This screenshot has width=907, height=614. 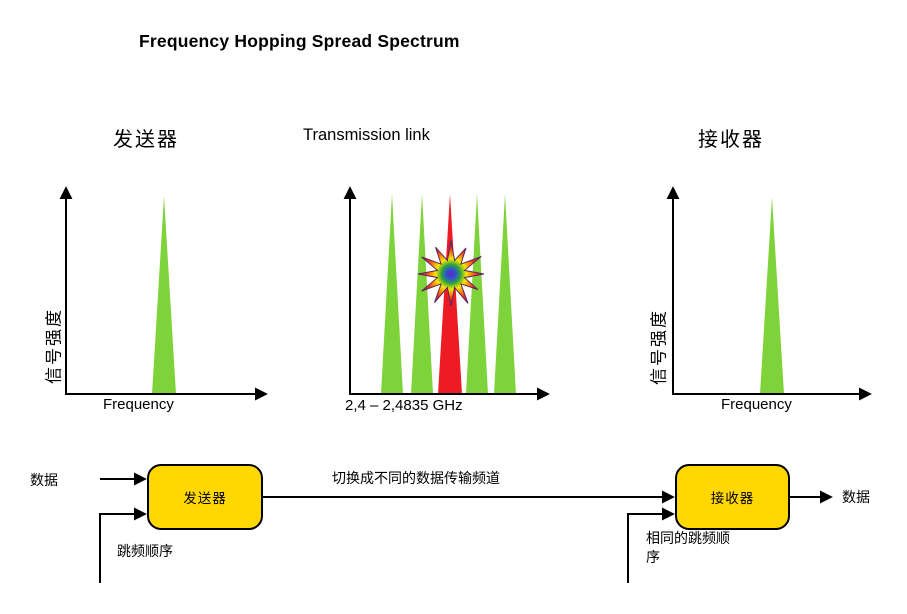 What do you see at coordinates (416, 478) in the screenshot?
I see `channel-switch-label: 切换成不同的数据传输频道` at bounding box center [416, 478].